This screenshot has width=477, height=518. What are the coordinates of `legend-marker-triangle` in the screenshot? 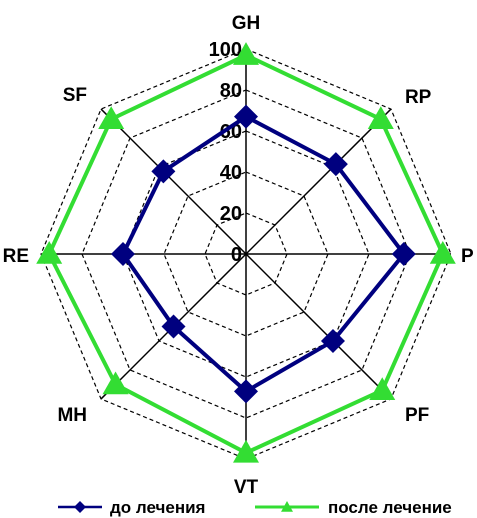 It's located at (287, 506).